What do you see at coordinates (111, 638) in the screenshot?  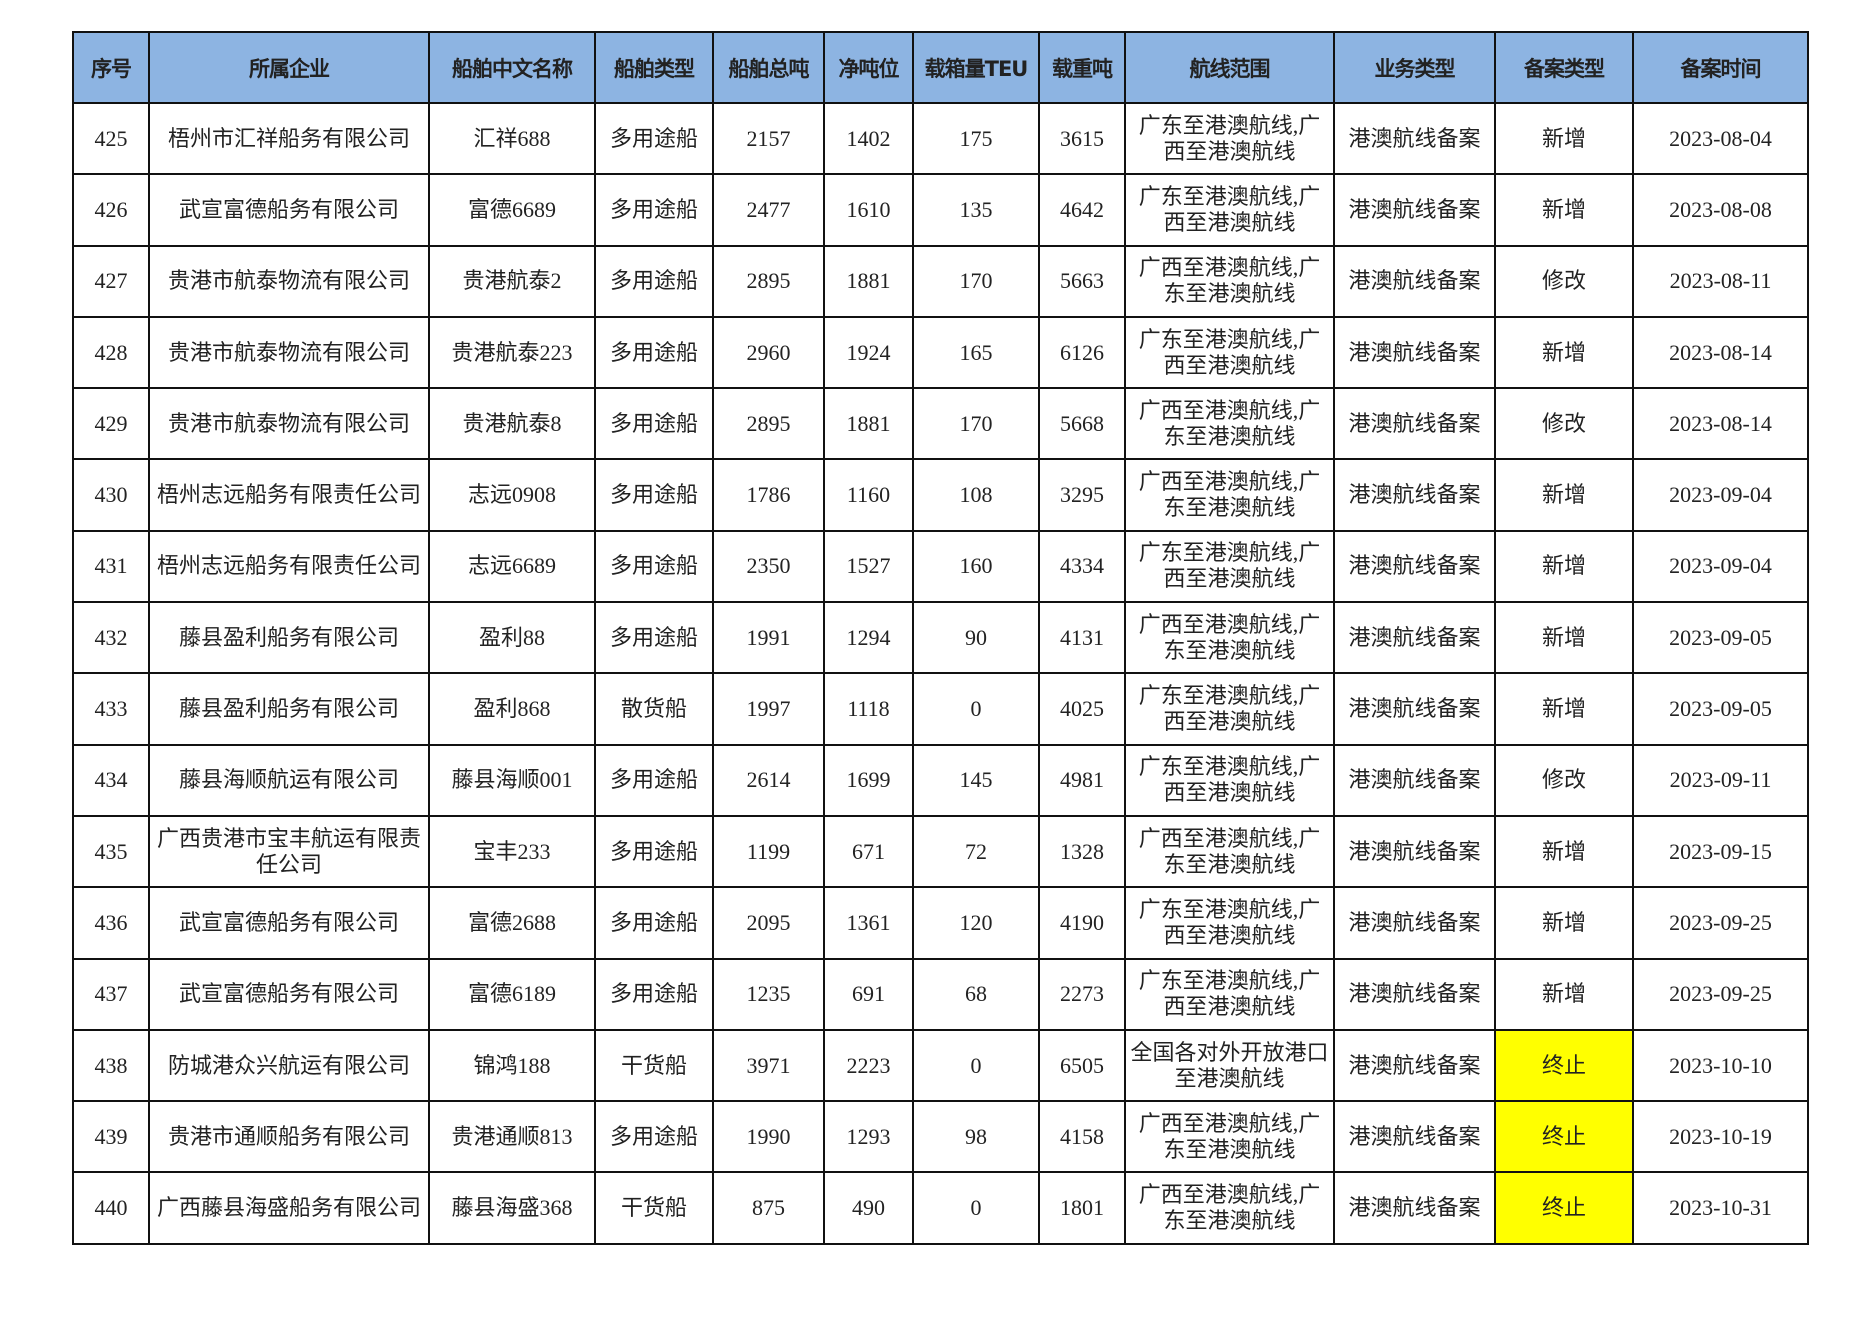 I see `cell-seq: 432` at bounding box center [111, 638].